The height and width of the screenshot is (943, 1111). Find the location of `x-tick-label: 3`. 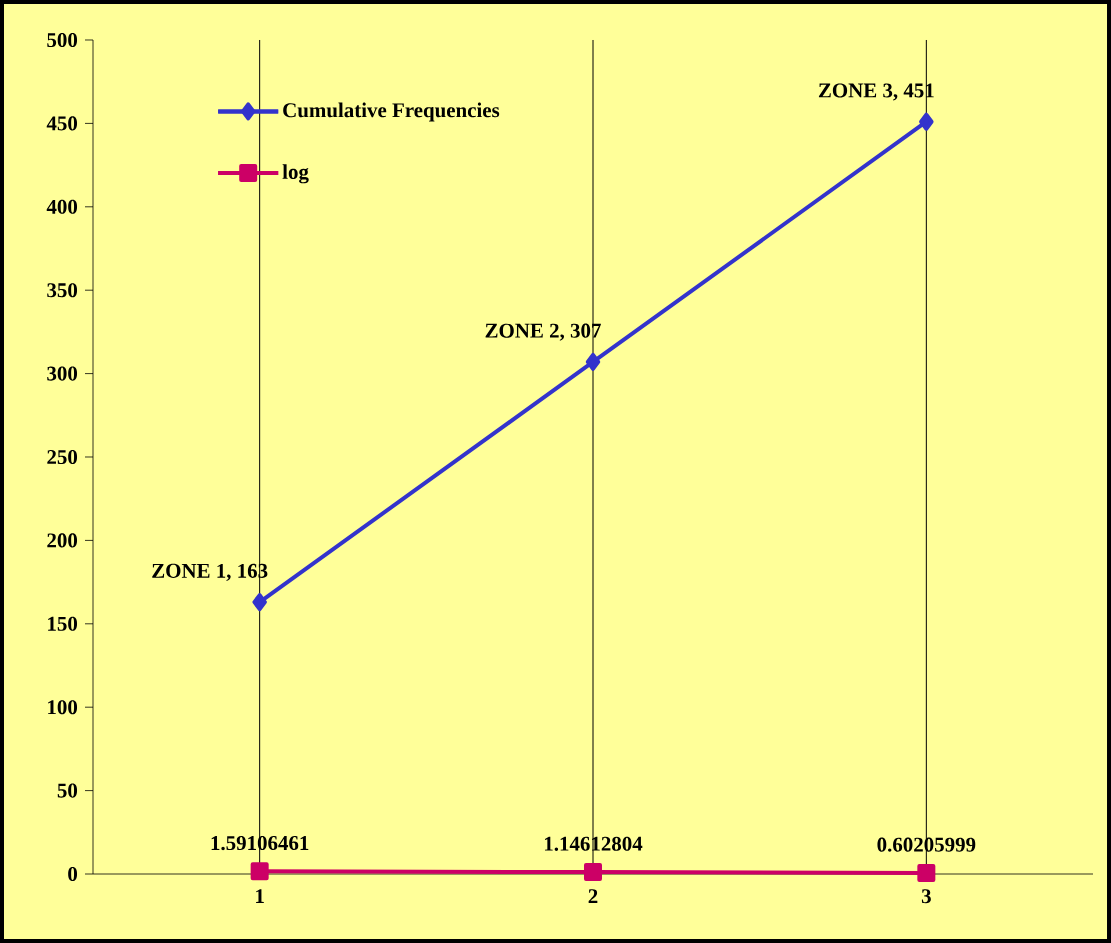

x-tick-label: 3 is located at coordinates (926, 896).